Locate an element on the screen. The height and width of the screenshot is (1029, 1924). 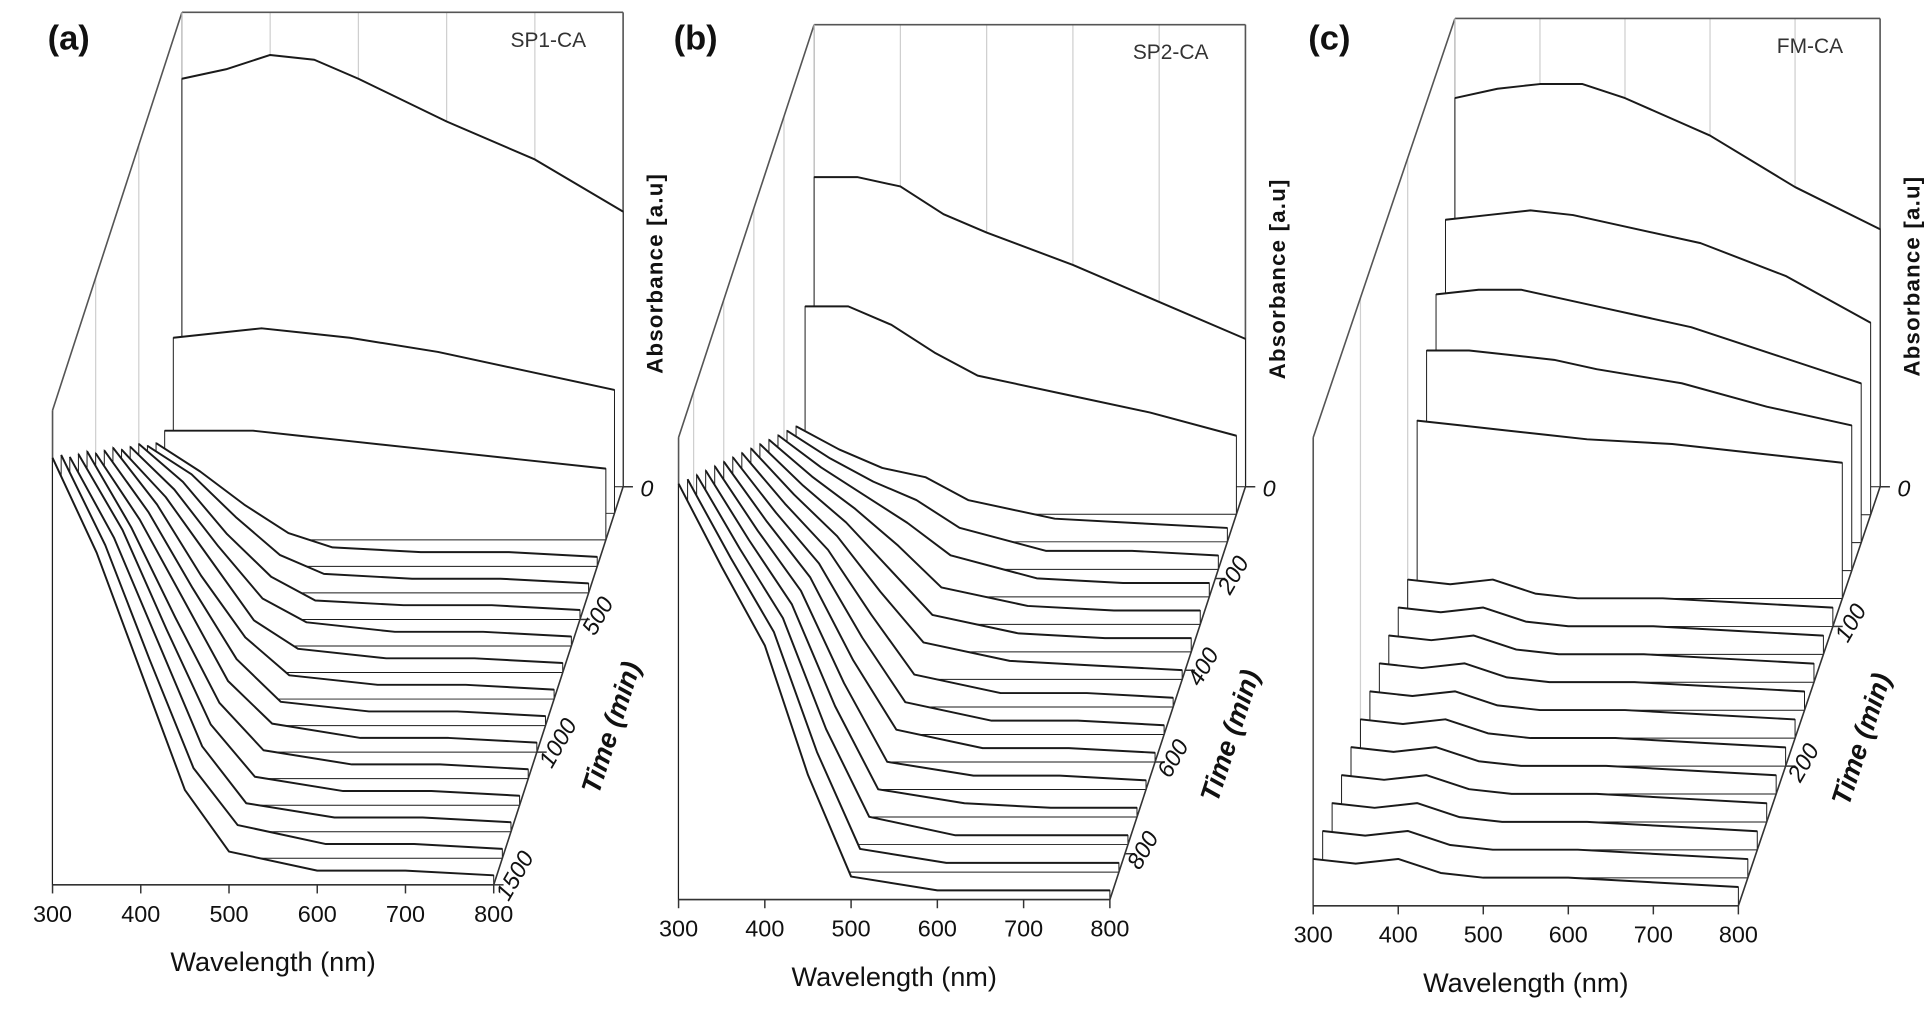
panel-label: (c) is located at coordinates (1329, 38).